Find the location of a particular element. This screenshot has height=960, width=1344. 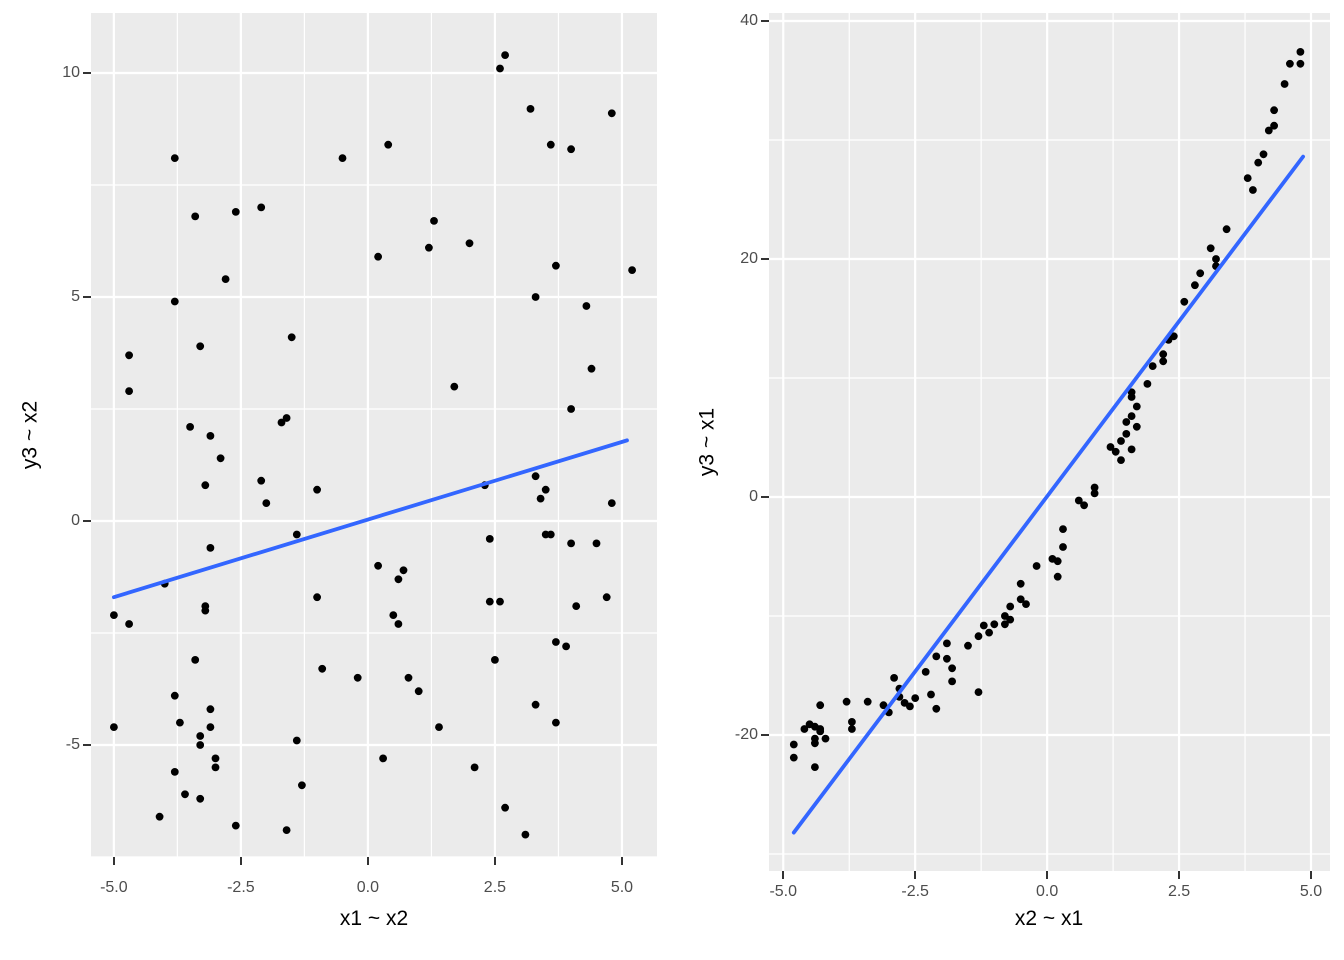

x-tick-label: 2.5 is located at coordinates (1179, 891).